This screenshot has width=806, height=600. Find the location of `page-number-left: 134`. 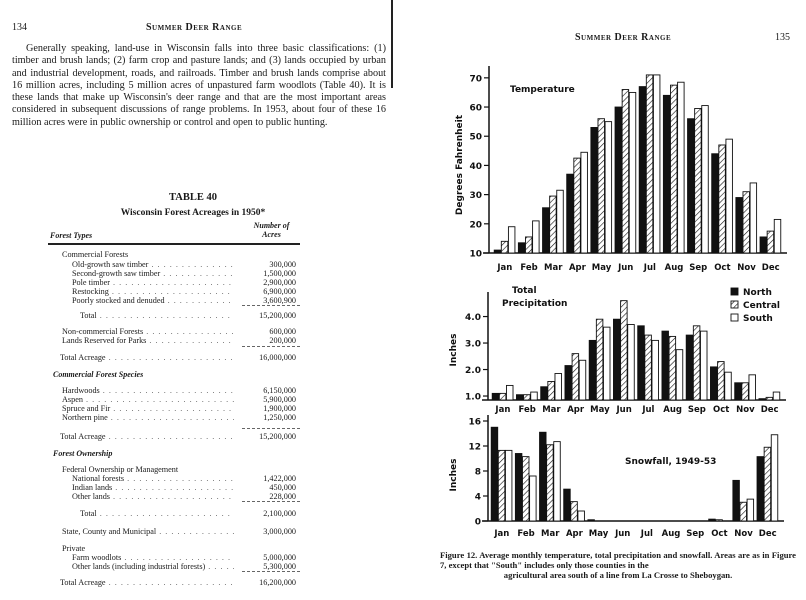

page-number-left: 134 is located at coordinates (19, 27).